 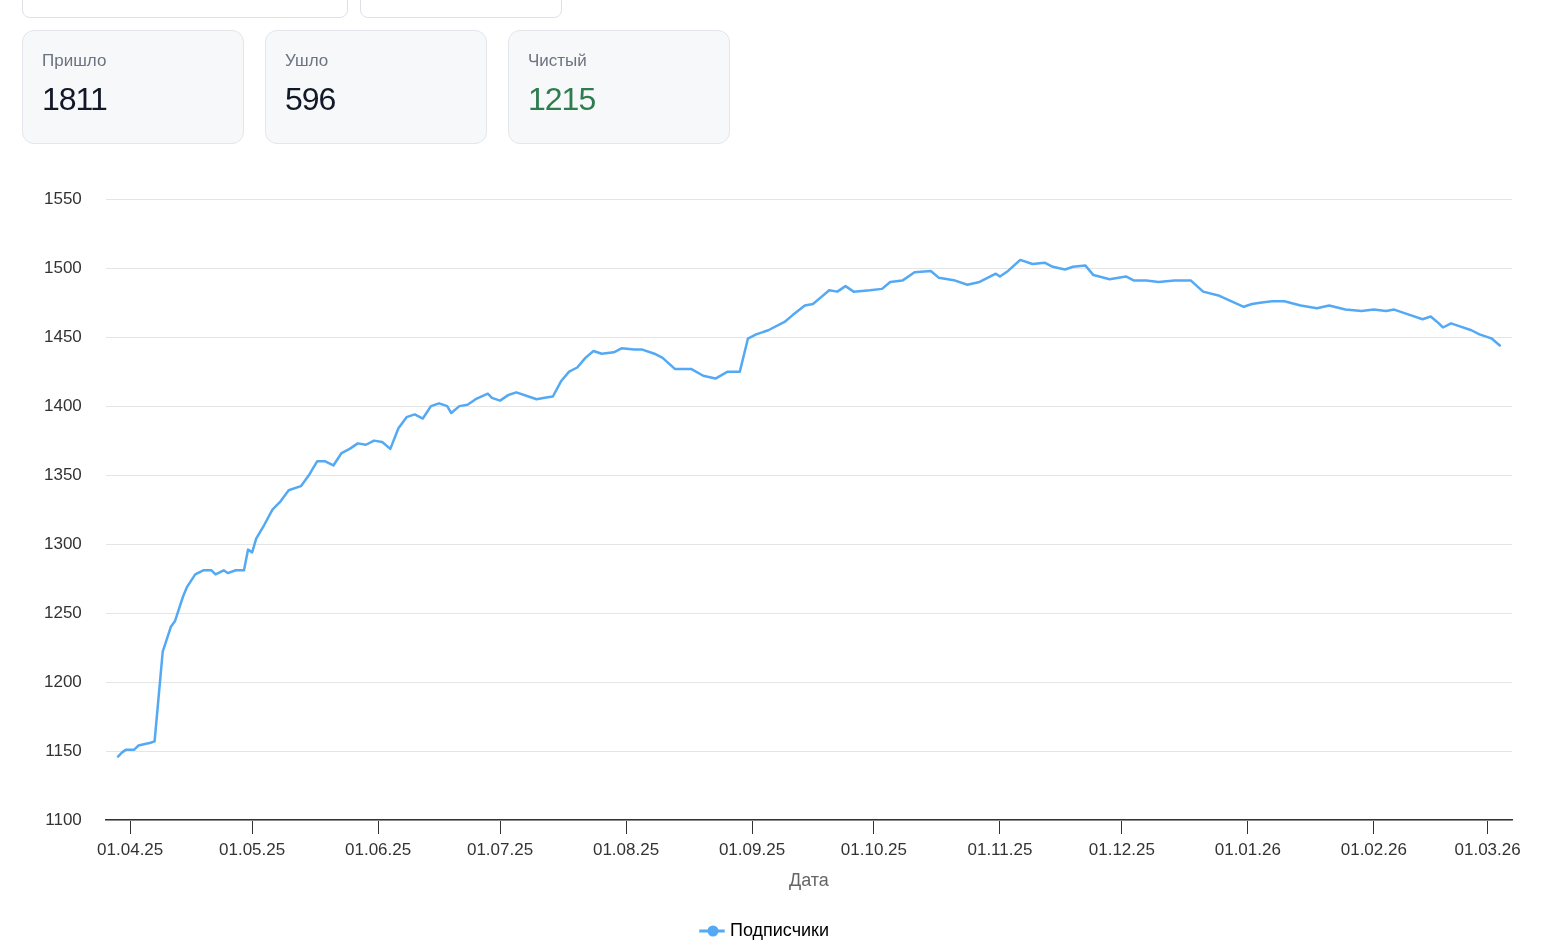 What do you see at coordinates (378, 849) in the screenshot?
I see `x-tick-label: 01.06.25` at bounding box center [378, 849].